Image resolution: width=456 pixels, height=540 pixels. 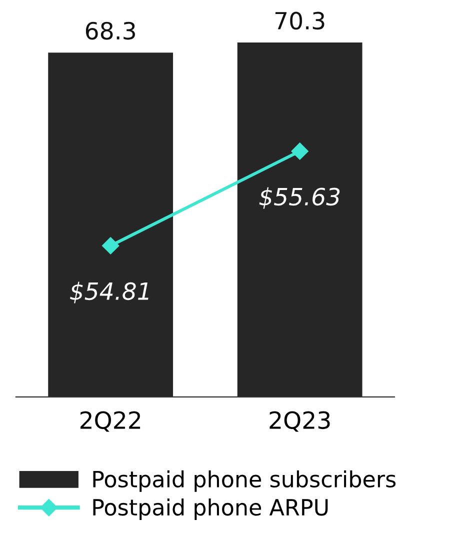 What do you see at coordinates (109, 293) in the screenshot?
I see `data-label: $54.81` at bounding box center [109, 293].